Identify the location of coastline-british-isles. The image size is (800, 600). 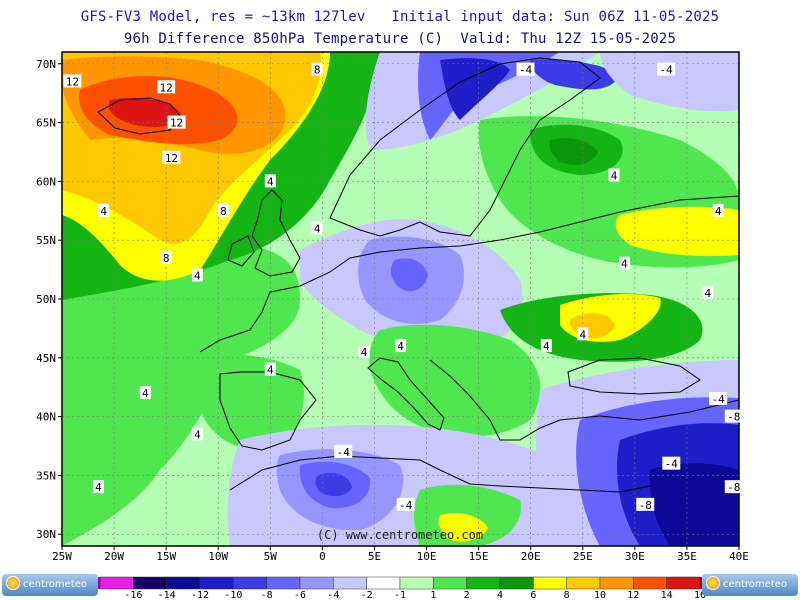
(264, 233).